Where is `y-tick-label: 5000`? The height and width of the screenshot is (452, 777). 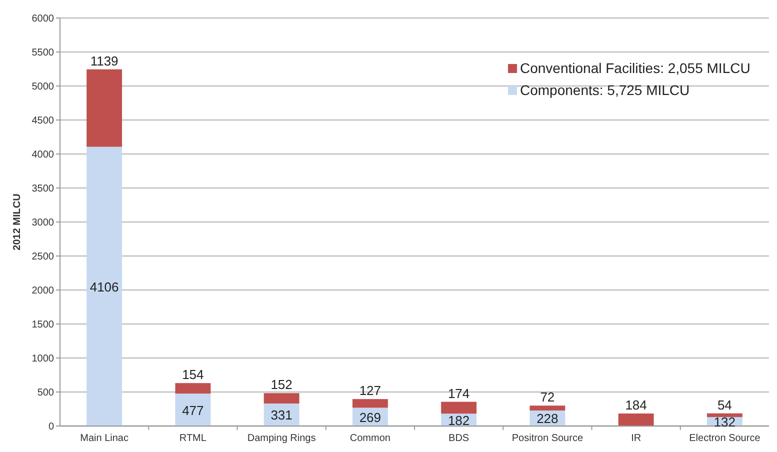 y-tick-label: 5000 is located at coordinates (43, 87).